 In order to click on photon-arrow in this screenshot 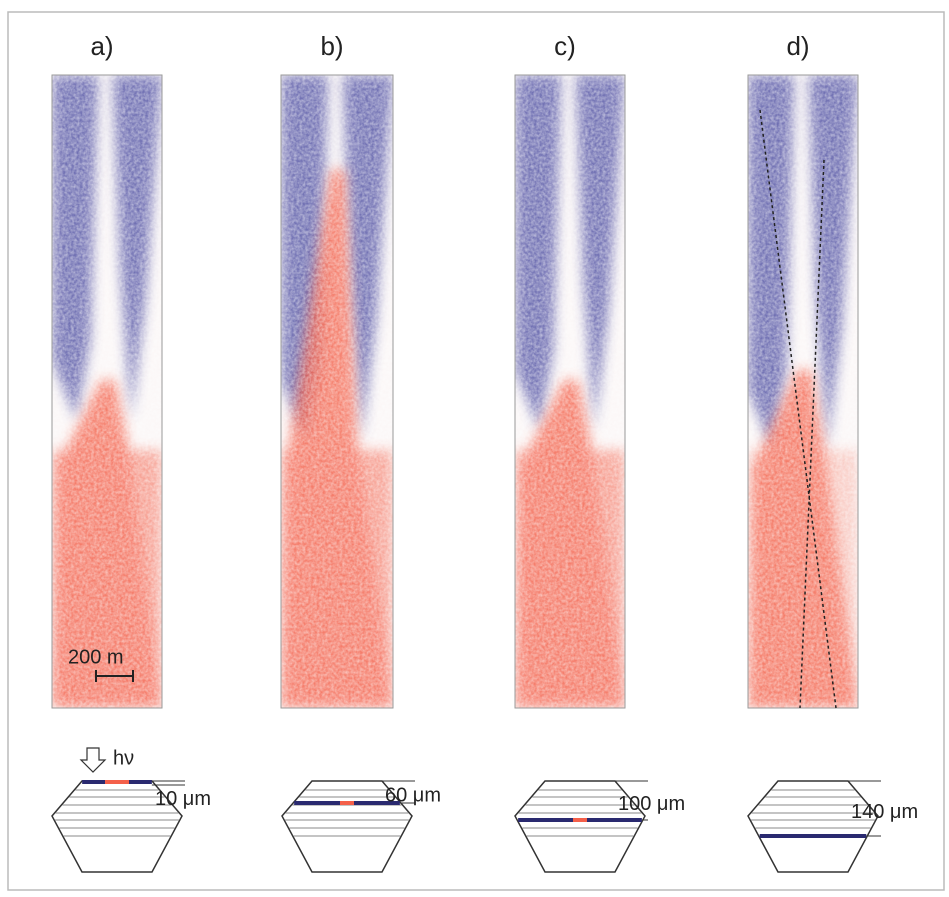, I will do `click(93, 760)`.